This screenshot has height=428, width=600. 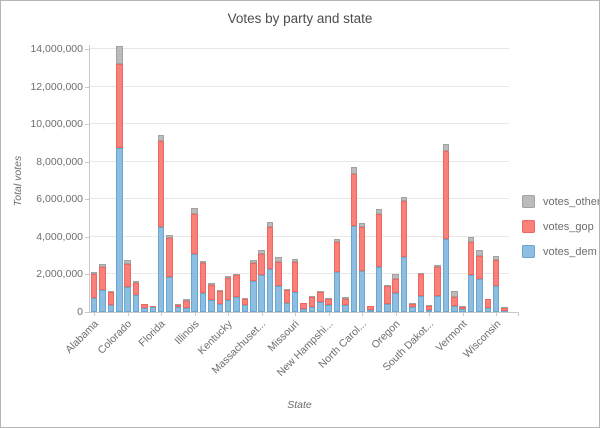 I want to click on bar-segment-arizona-votes_gop, so click(x=102, y=278).